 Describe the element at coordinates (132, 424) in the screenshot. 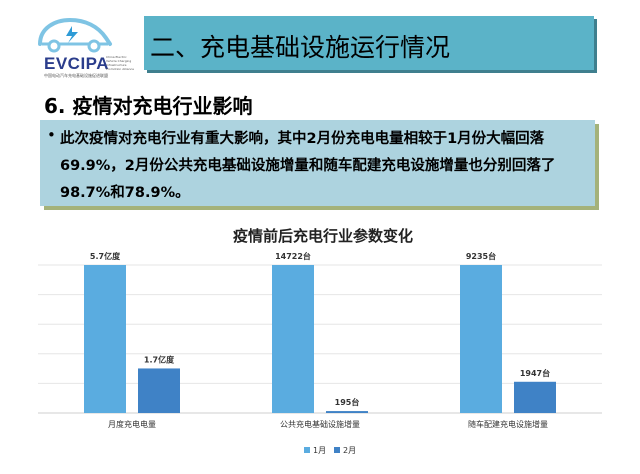

I see `category-label: 月度充电电量` at that location.